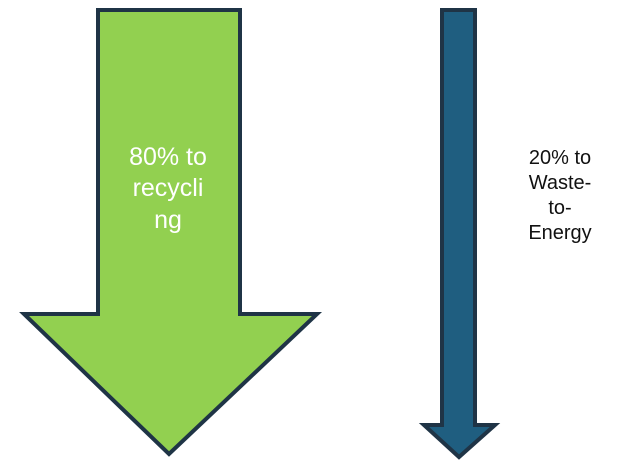 This screenshot has width=631, height=461. I want to click on waste-to-energy-label: 20% to Waste- to- Energy, so click(560, 195).